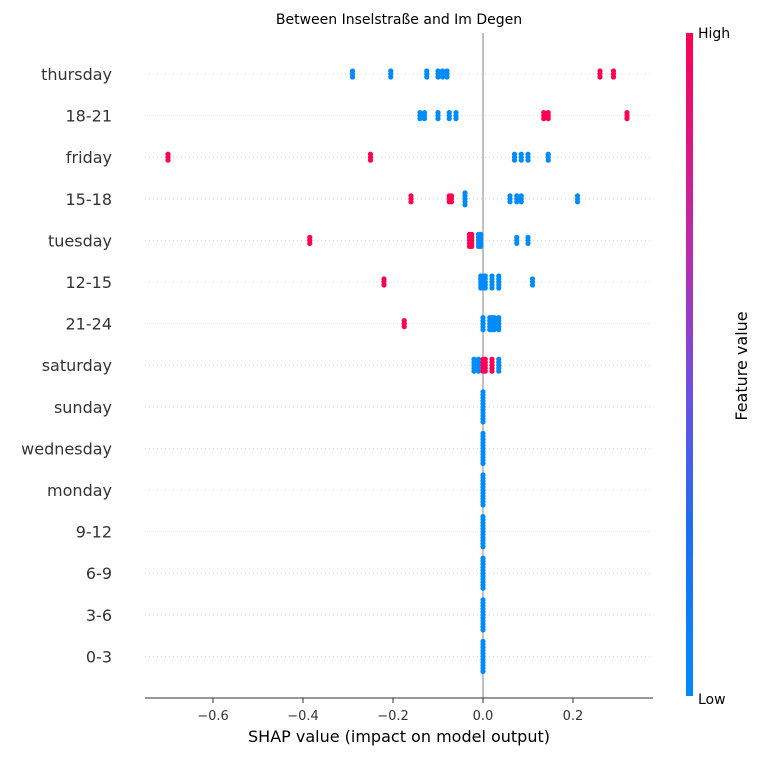 The width and height of the screenshot is (761, 760). I want to click on chart-title: Between Inselstraße and Im Degen, so click(399, 20).